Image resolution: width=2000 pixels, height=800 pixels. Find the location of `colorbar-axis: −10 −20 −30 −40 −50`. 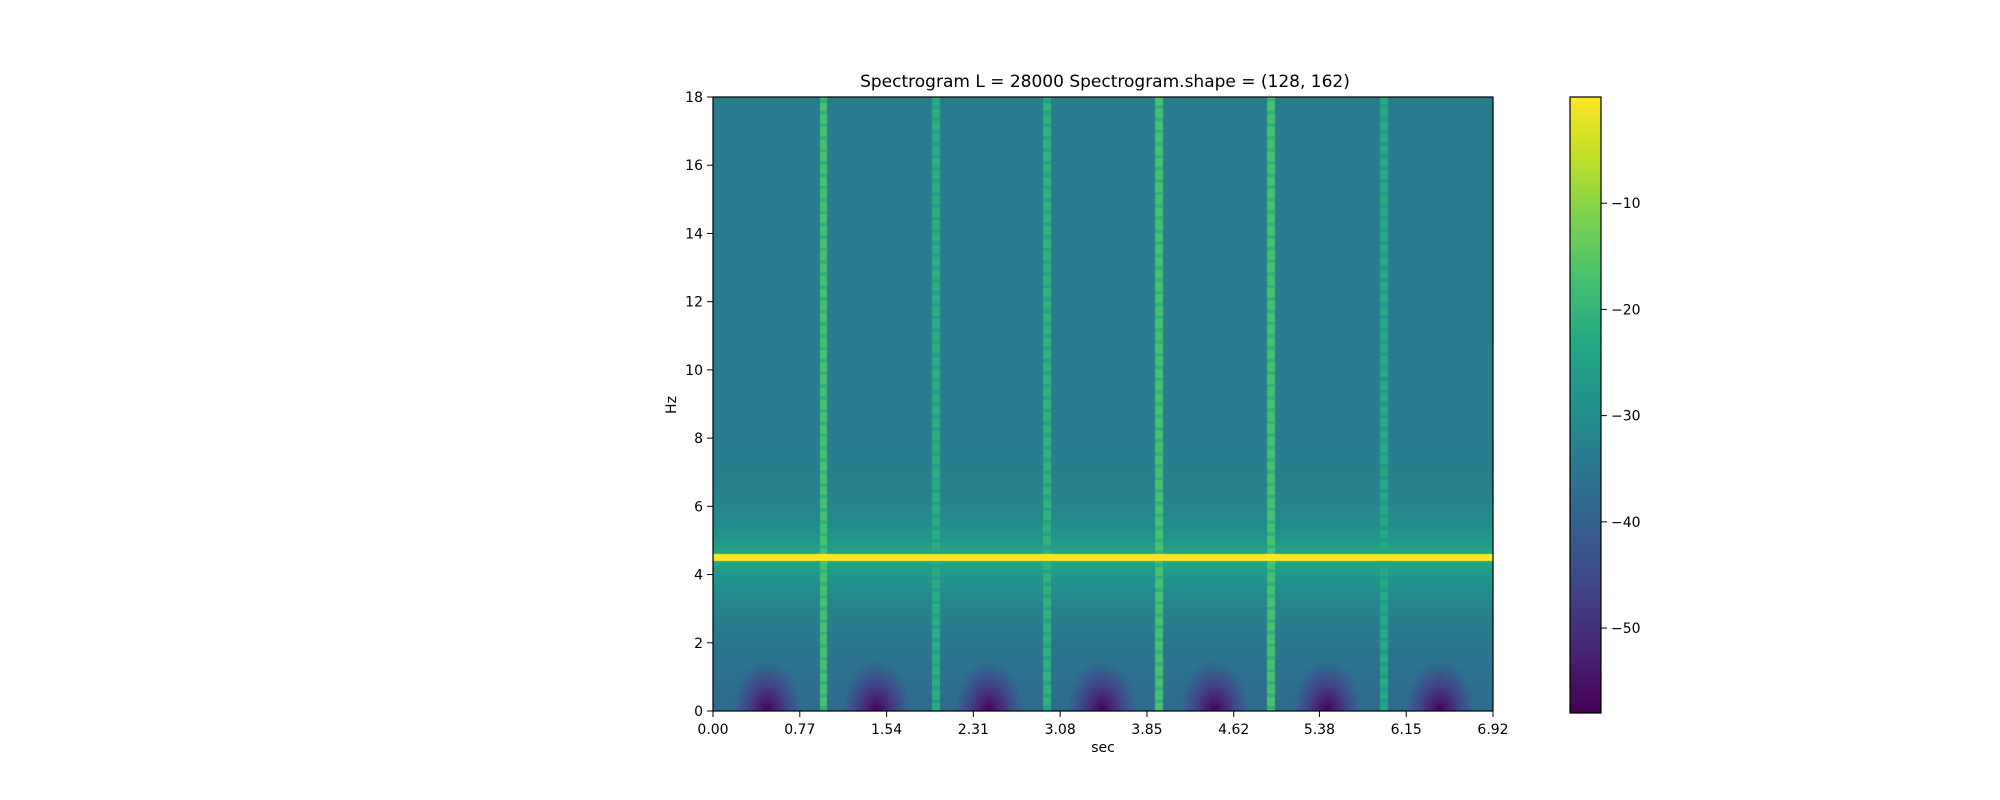

colorbar-axis: −10 −20 −30 −40 −50 is located at coordinates (1621, 416).